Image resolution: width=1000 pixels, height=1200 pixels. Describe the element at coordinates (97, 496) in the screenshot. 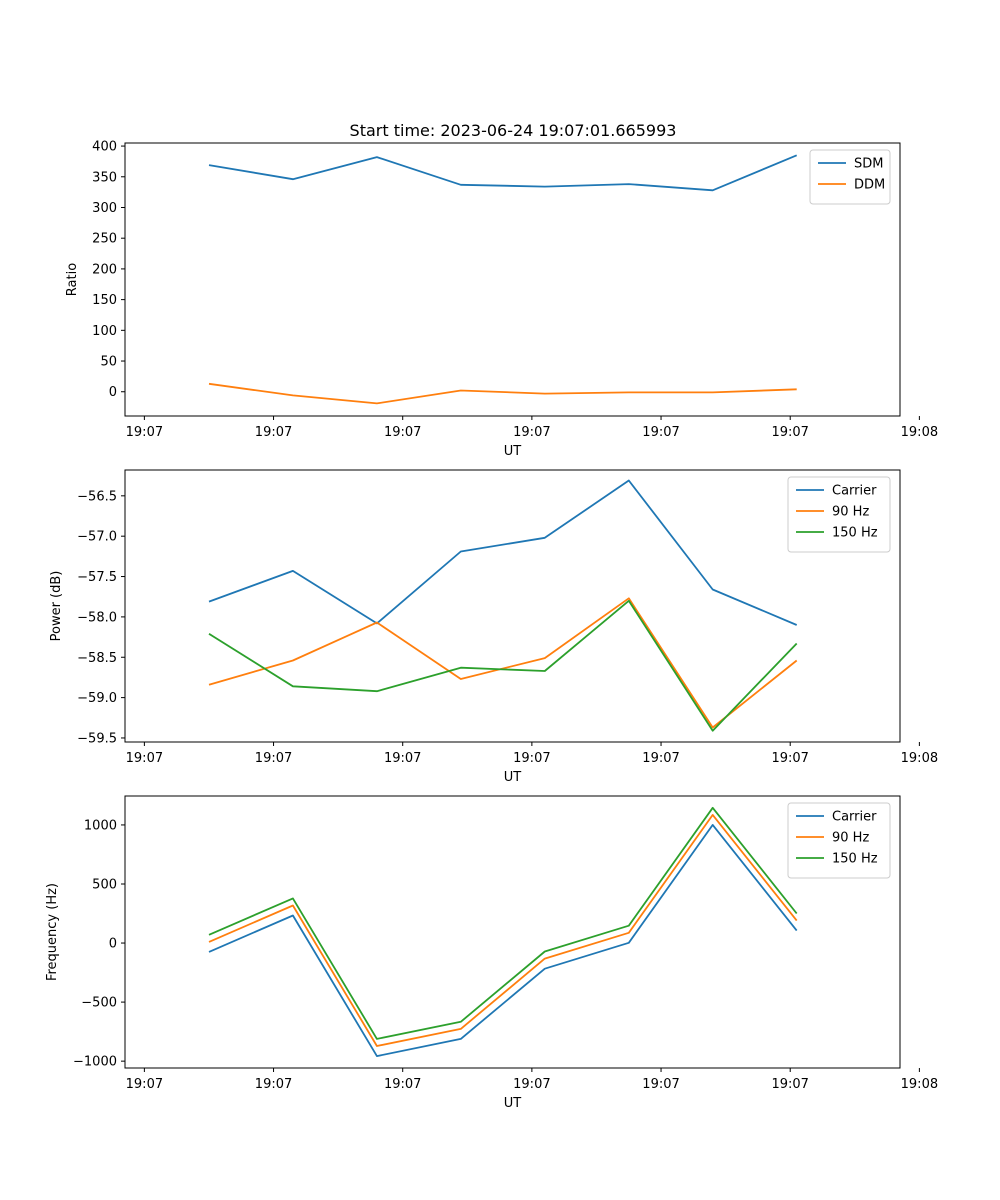

I see `y-tick-label: −56.5` at that location.